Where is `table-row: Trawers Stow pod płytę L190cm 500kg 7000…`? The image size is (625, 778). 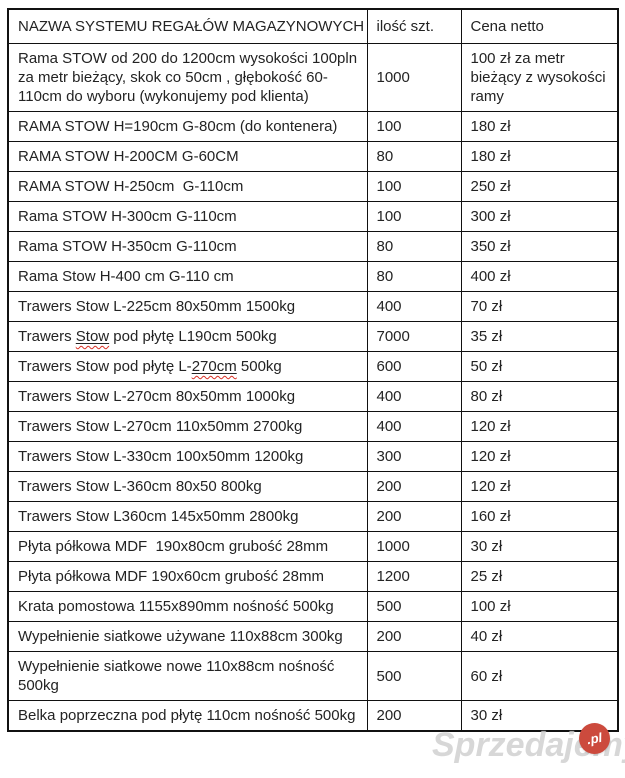 table-row: Trawers Stow pod płytę L190cm 500kg 7000… is located at coordinates (313, 336).